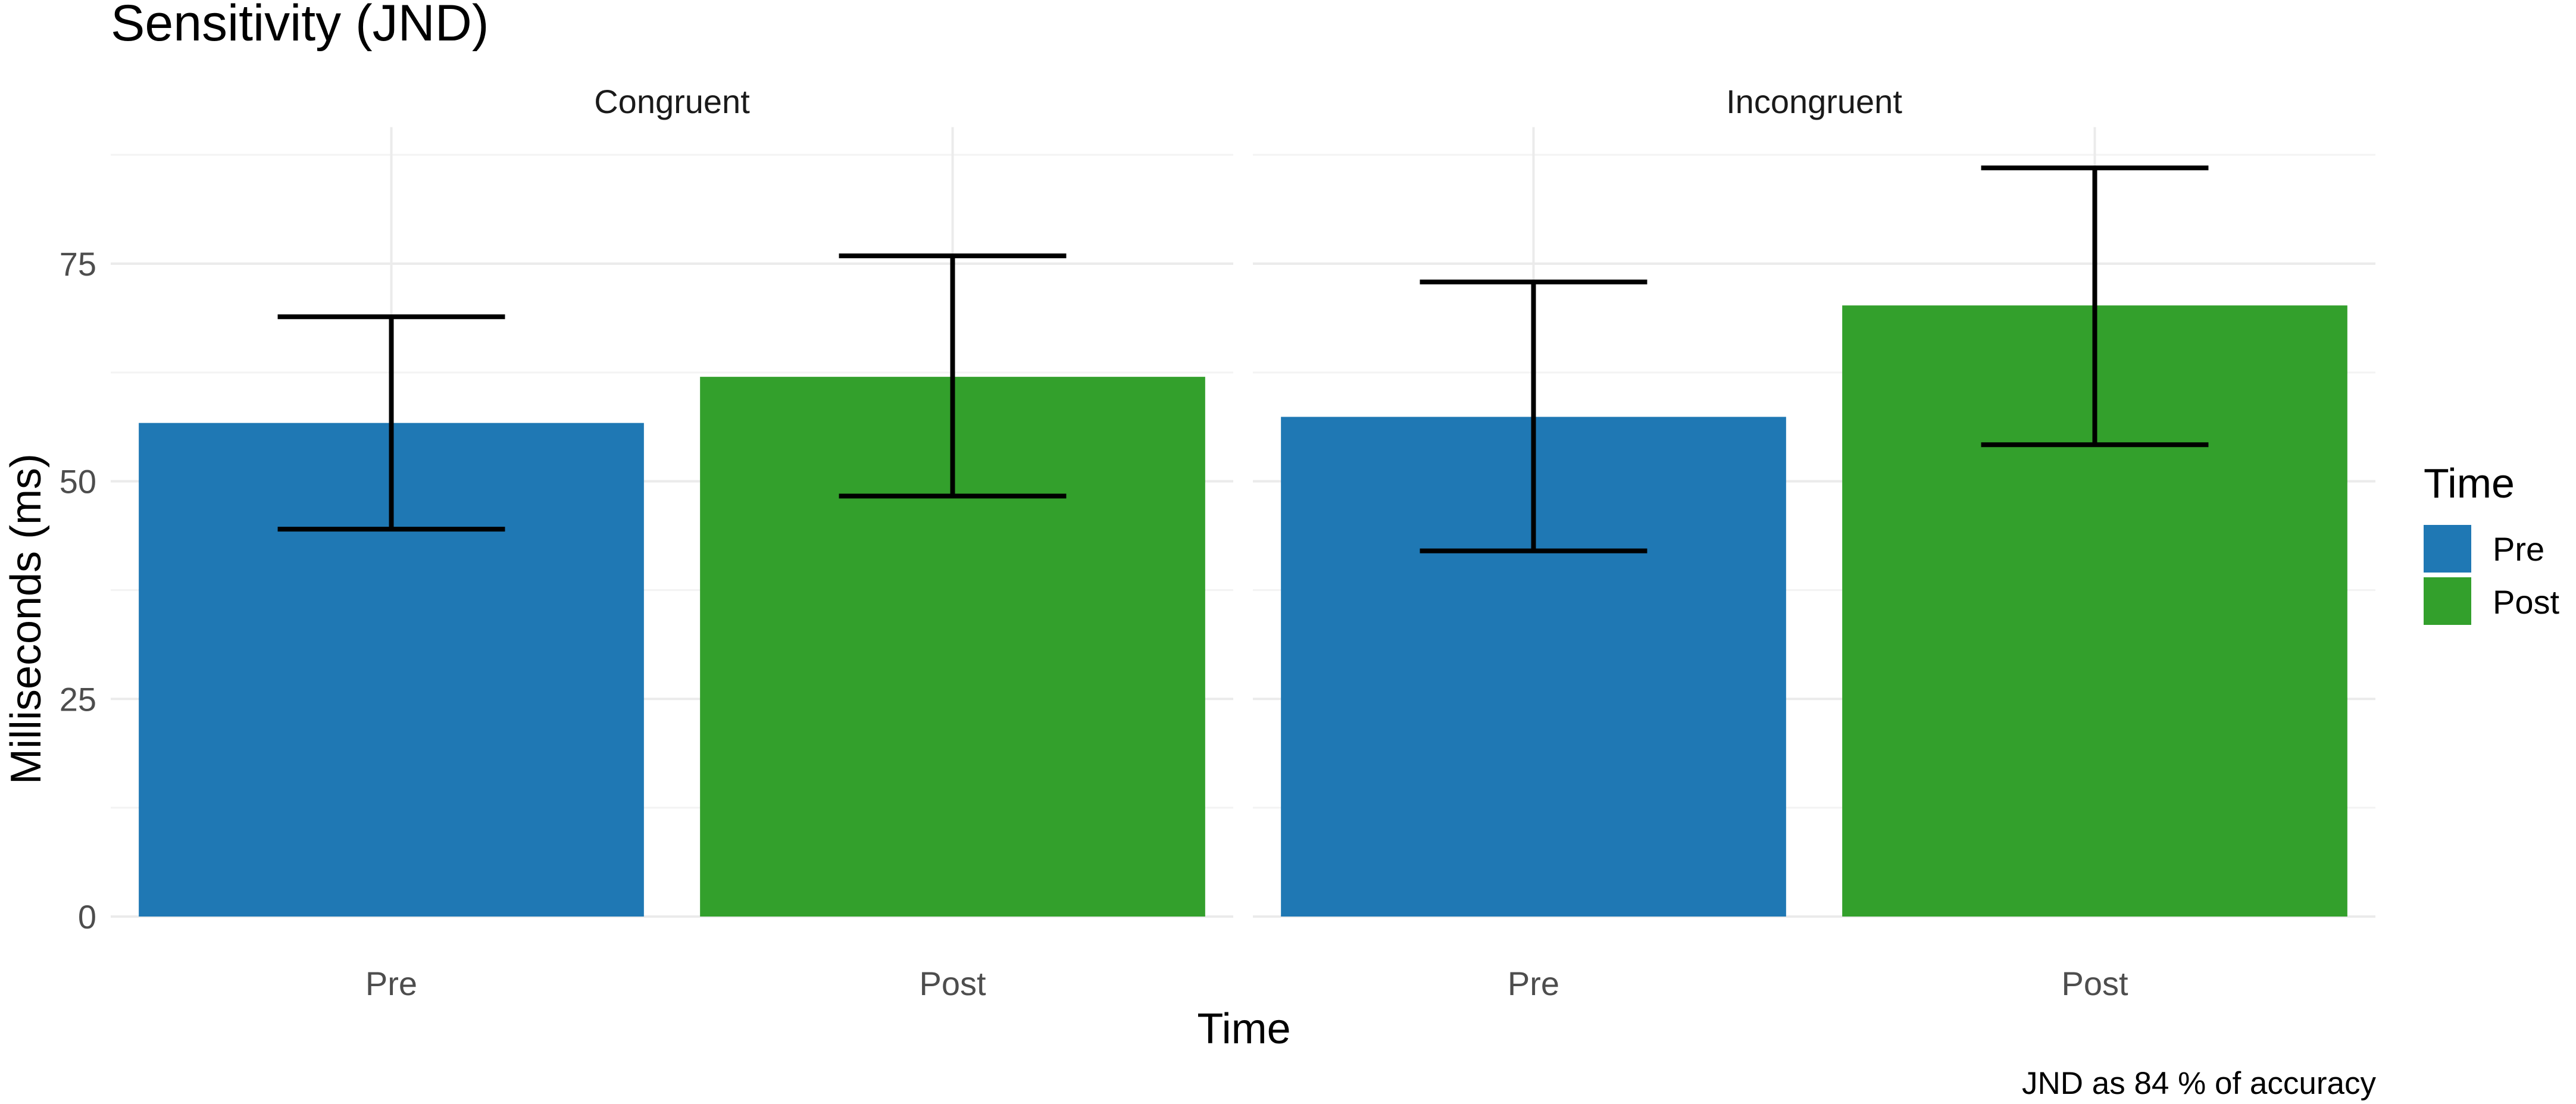 The width and height of the screenshot is (2576, 1104). What do you see at coordinates (78, 699) in the screenshot?
I see `y-tick-label: 25` at bounding box center [78, 699].